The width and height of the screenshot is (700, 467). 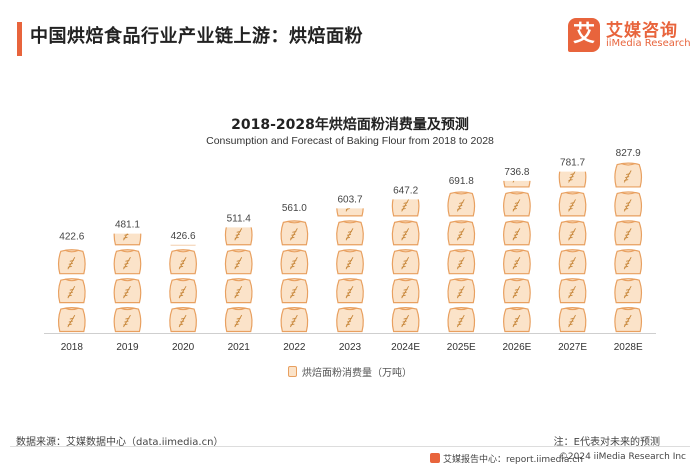 What do you see at coordinates (461, 347) in the screenshot?
I see `x-tick-label: 2025E` at bounding box center [461, 347].